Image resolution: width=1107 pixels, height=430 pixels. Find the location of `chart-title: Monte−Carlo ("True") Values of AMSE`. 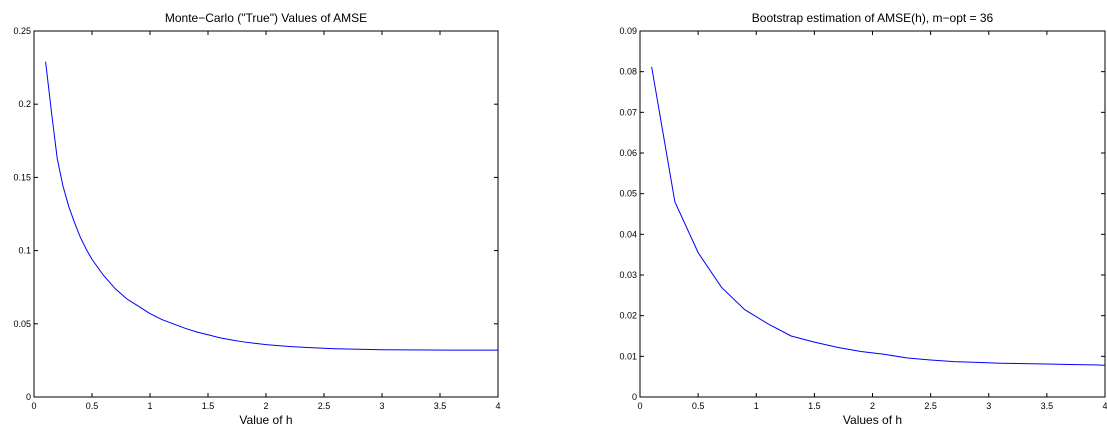

chart-title: Monte−Carlo ("True") Values of AMSE is located at coordinates (266, 18).